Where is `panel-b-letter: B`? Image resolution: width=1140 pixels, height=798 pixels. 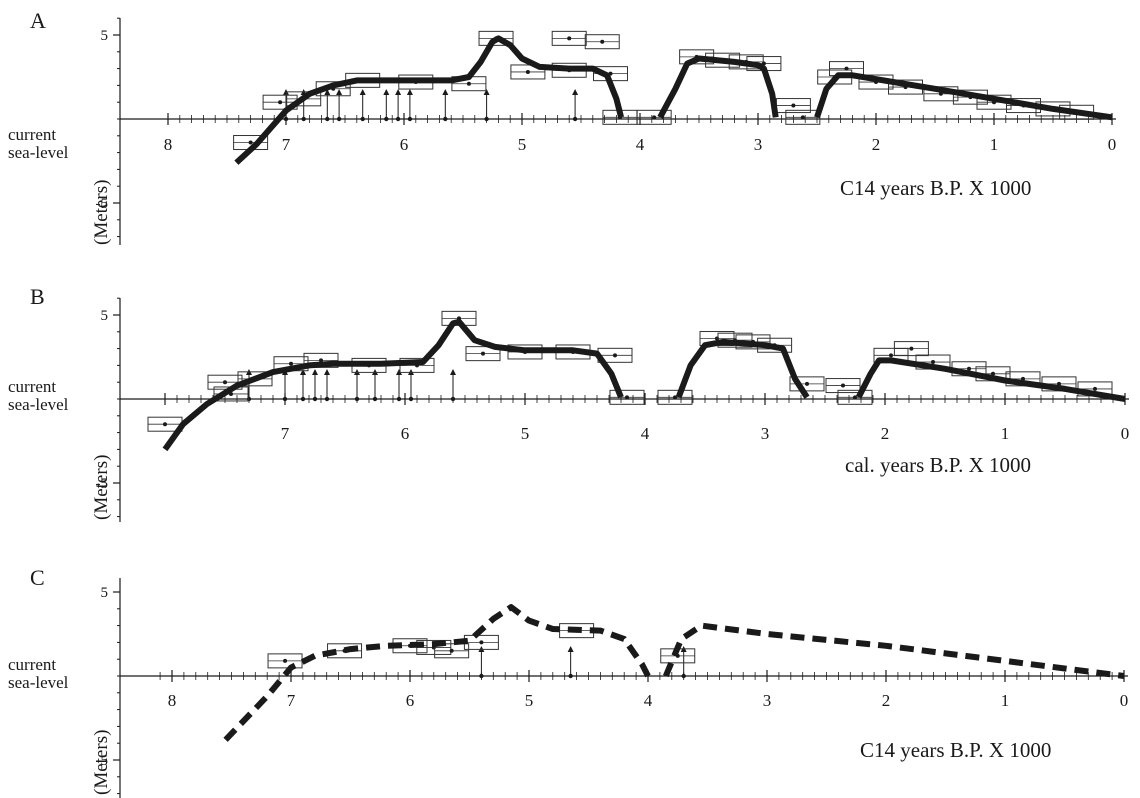 panel-b-letter: B is located at coordinates (37, 296).